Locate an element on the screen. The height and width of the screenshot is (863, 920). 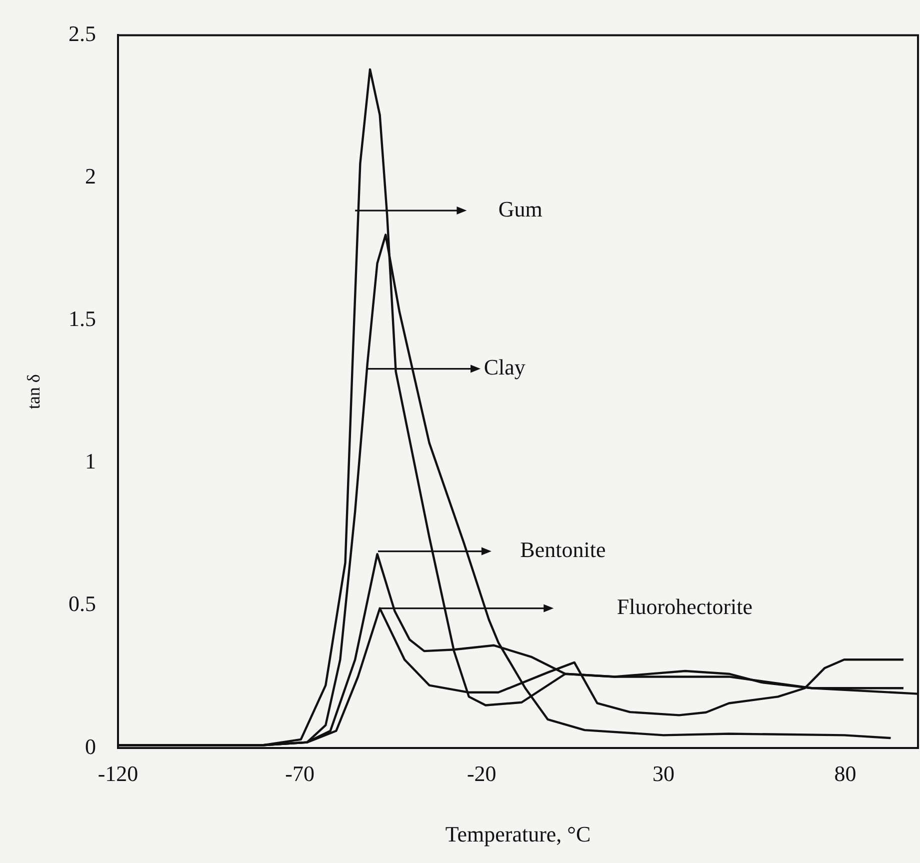
legend-label: Bentonite is located at coordinates (563, 549).